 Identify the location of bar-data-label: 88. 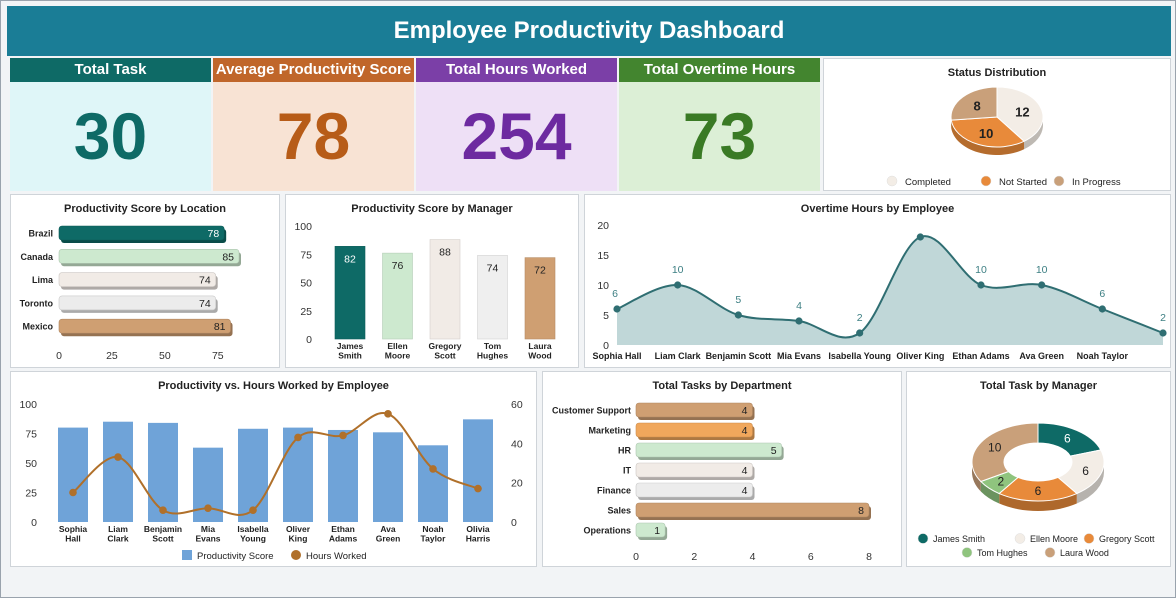
(445, 253).